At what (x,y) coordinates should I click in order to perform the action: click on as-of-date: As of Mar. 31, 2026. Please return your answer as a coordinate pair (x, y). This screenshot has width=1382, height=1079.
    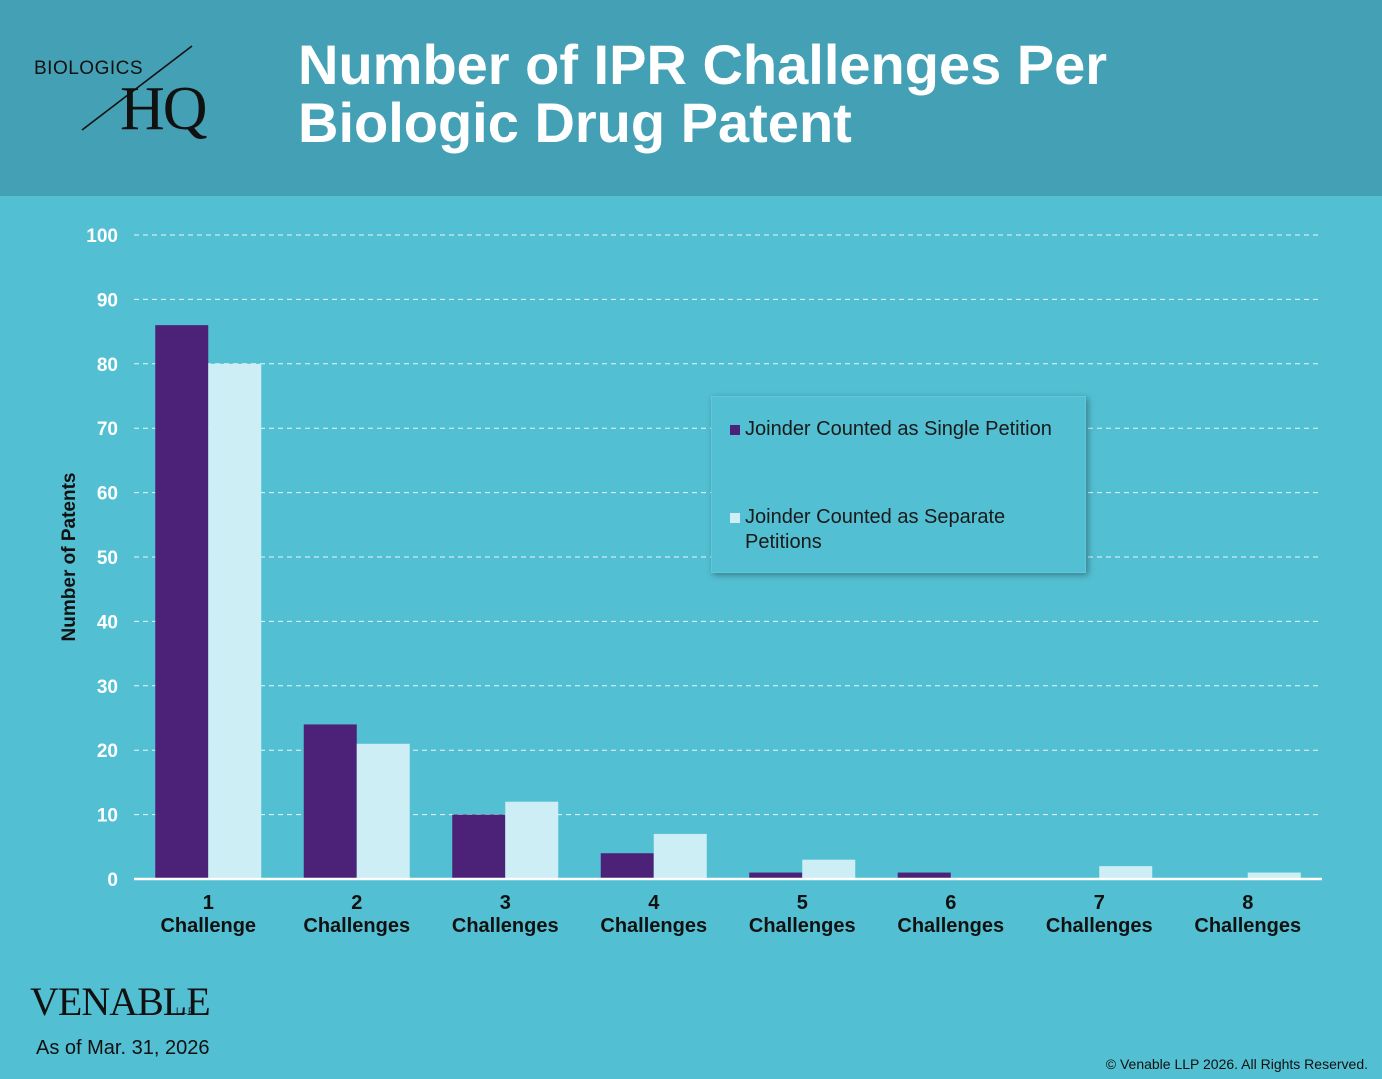
    Looking at the image, I should click on (123, 1048).